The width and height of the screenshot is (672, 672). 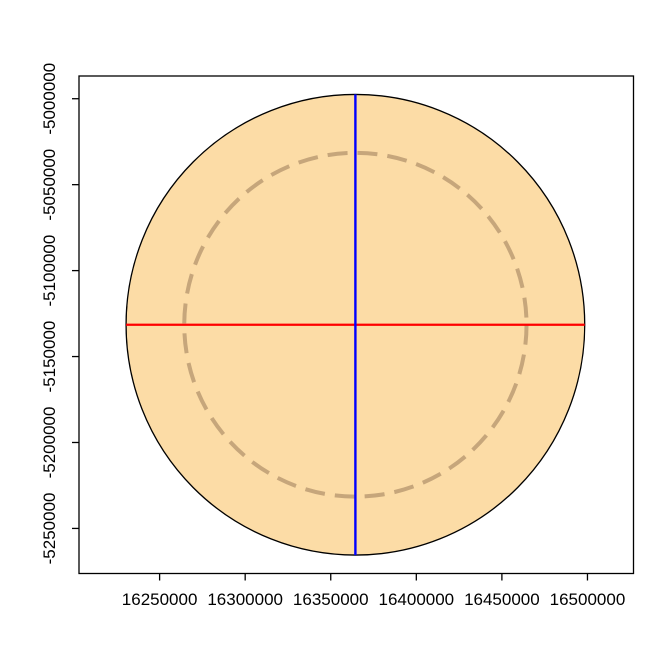 I want to click on y-axis-tick-label: -5100000, so click(x=49, y=271).